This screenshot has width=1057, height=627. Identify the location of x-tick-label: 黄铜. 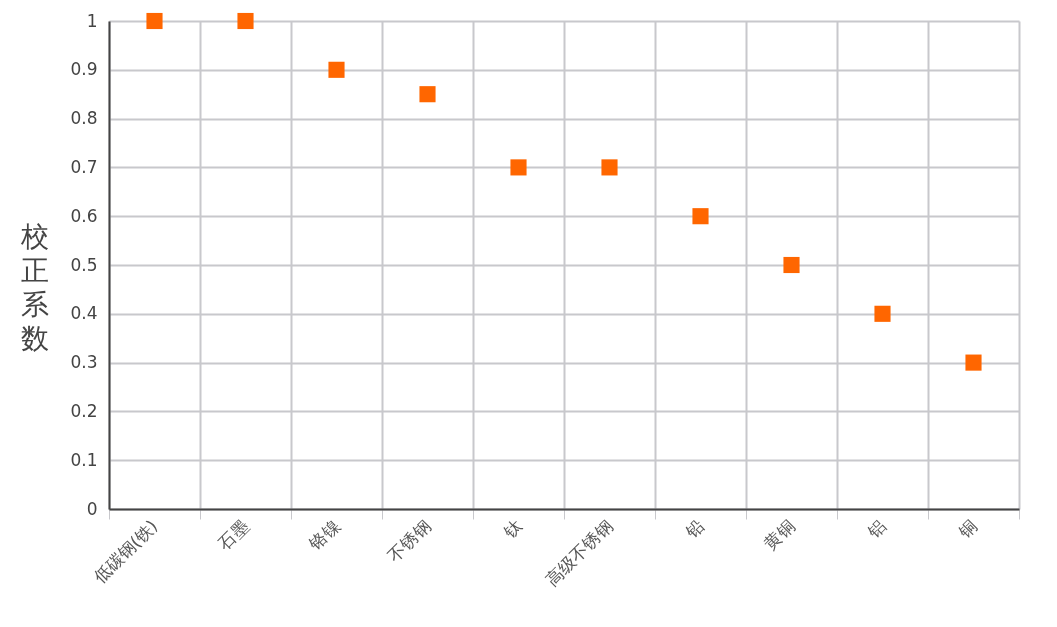
(779, 534).